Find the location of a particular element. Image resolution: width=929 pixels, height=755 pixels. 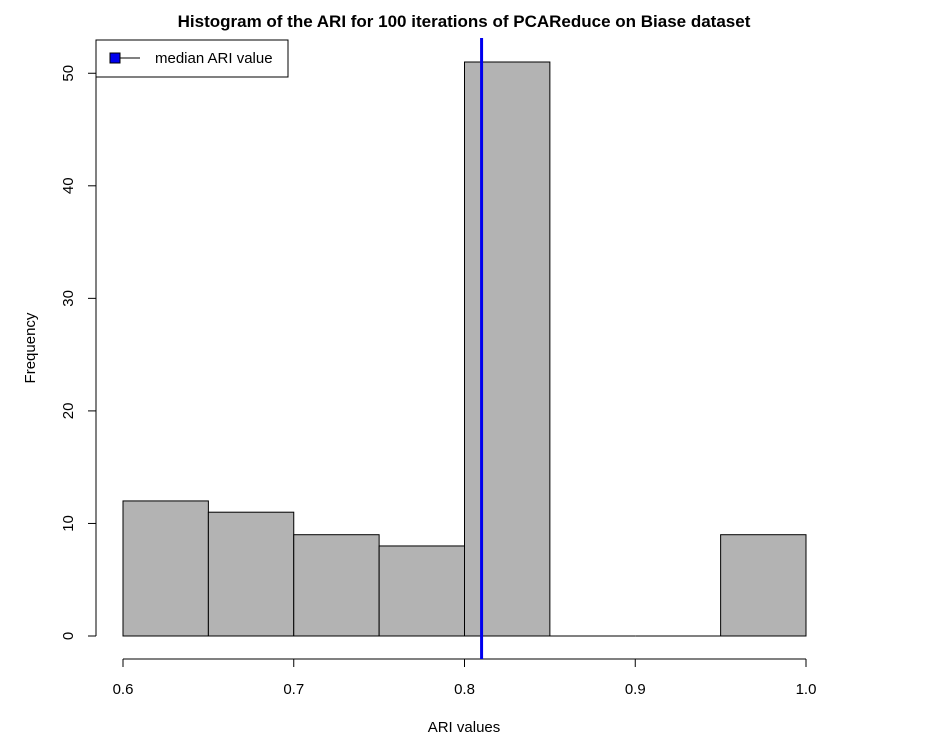

y-tick-label: 40 is located at coordinates (68, 185).